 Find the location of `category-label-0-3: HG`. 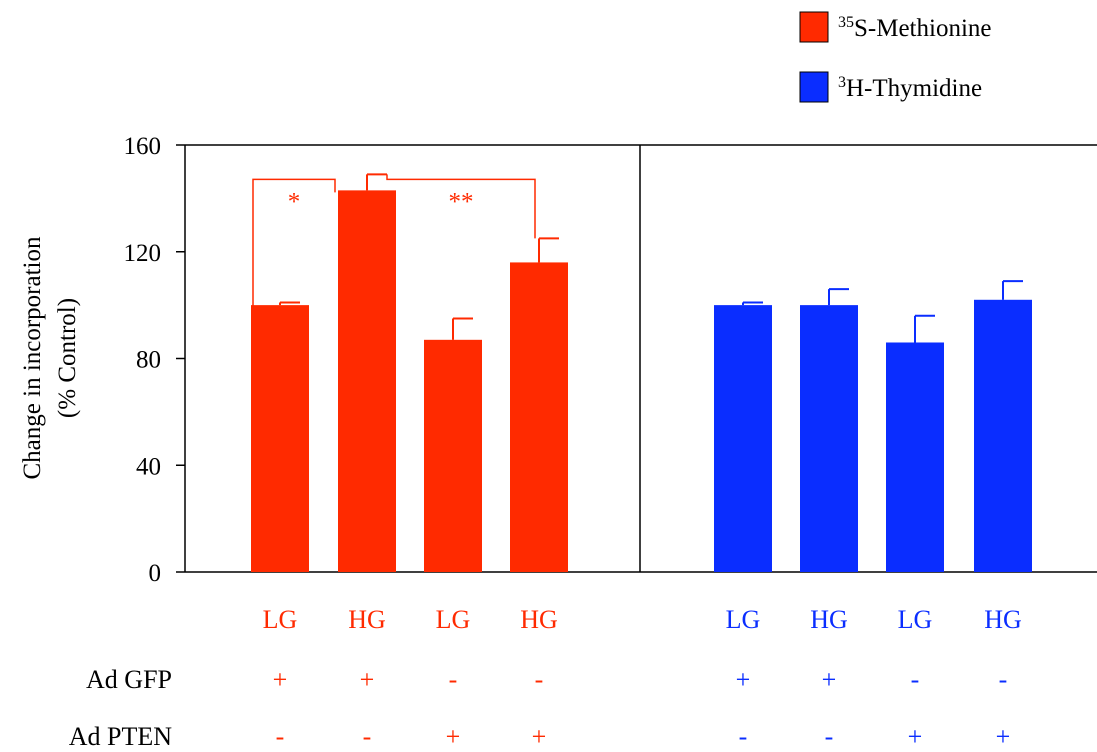

category-label-0-3: HG is located at coordinates (539, 619).